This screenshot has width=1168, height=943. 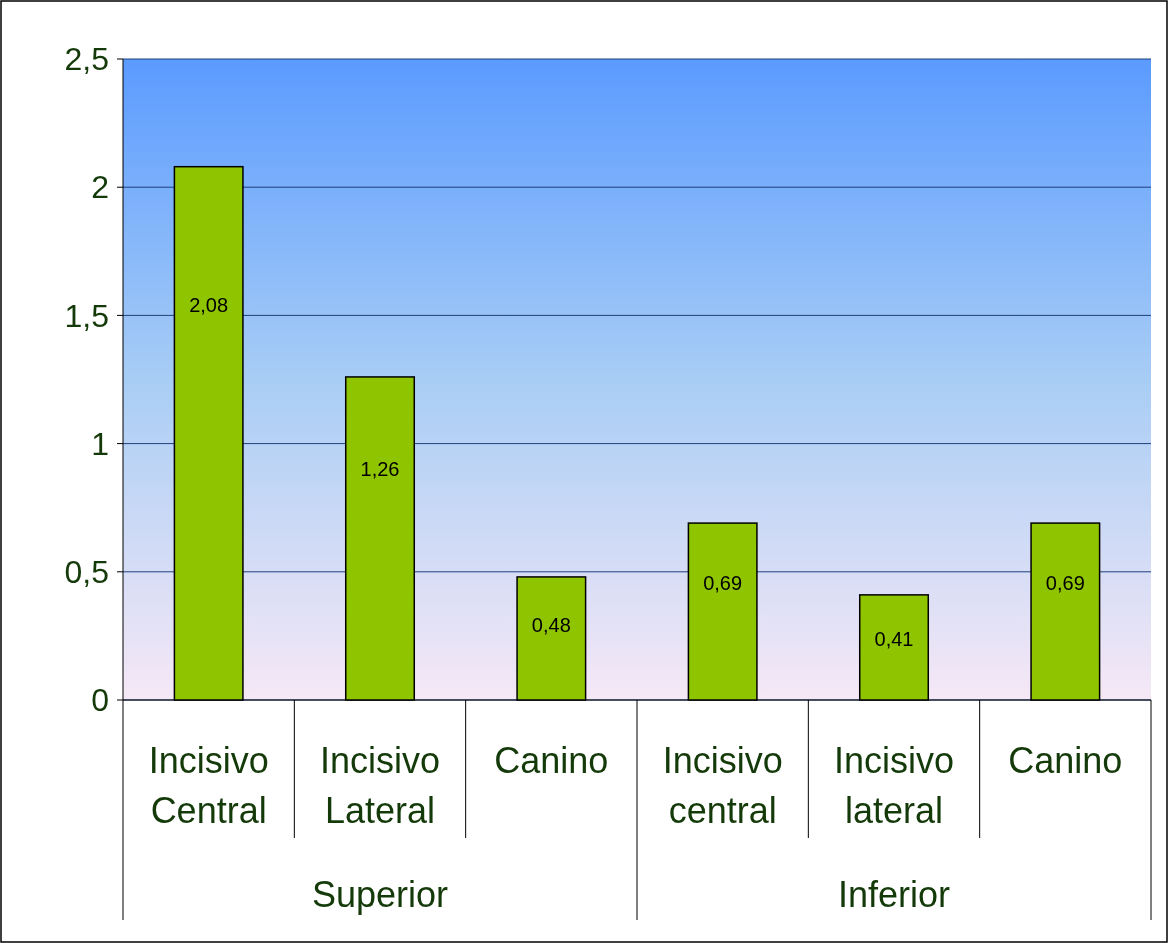 I want to click on x-tick-label: Incisivo central, so click(x=722, y=785).